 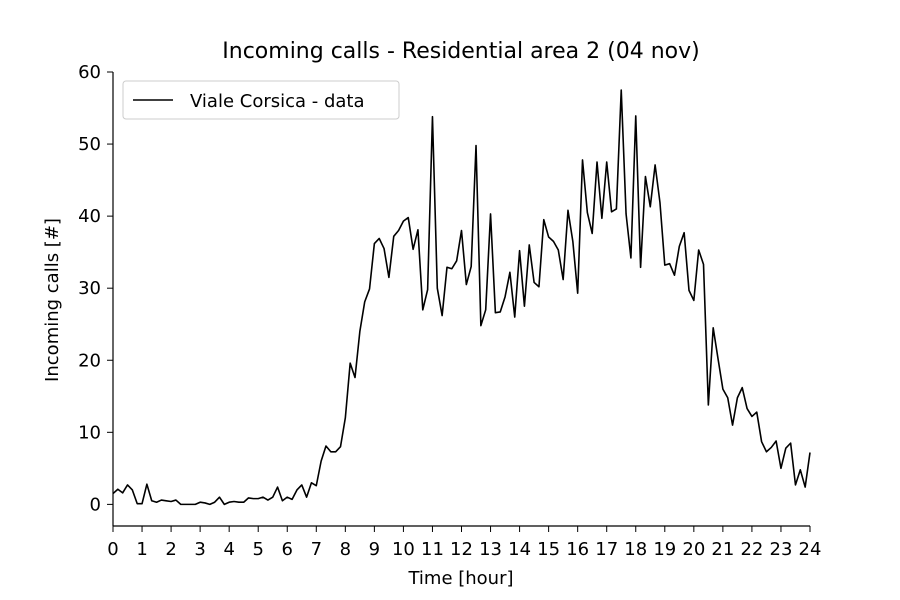 What do you see at coordinates (316, 549) in the screenshot?
I see `x-tick-label: 7` at bounding box center [316, 549].